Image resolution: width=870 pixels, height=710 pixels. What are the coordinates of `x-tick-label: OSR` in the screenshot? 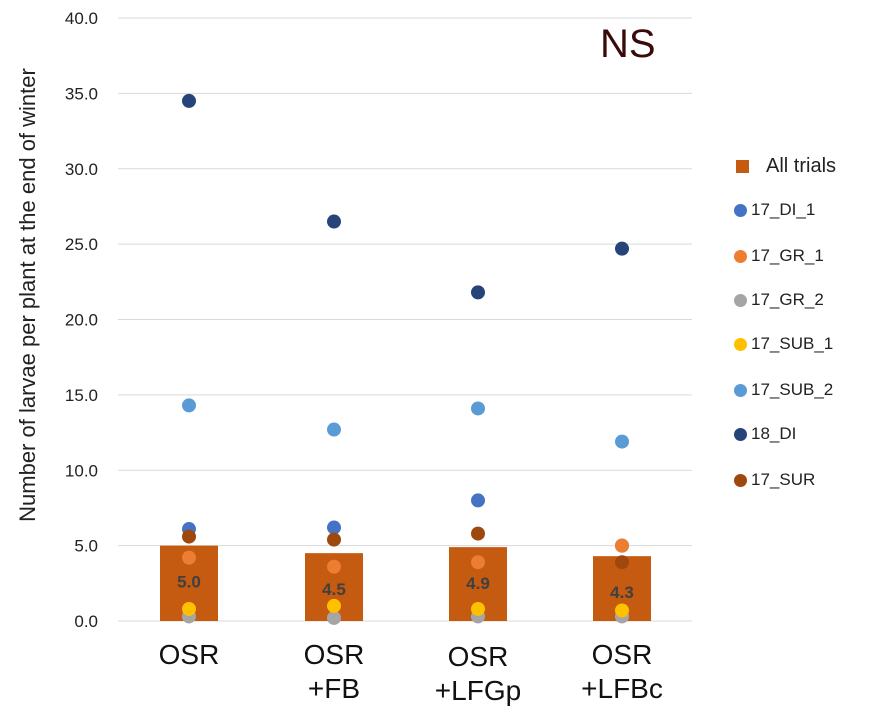 It's located at (189, 655).